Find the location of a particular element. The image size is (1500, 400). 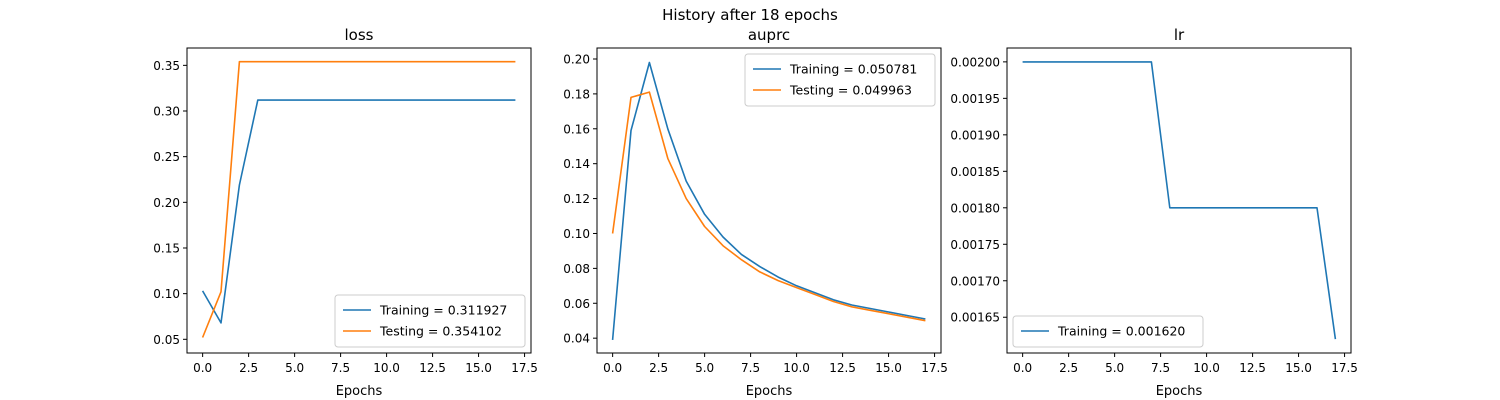

lr-y-tick-label: 0.00175 is located at coordinates (975, 245).